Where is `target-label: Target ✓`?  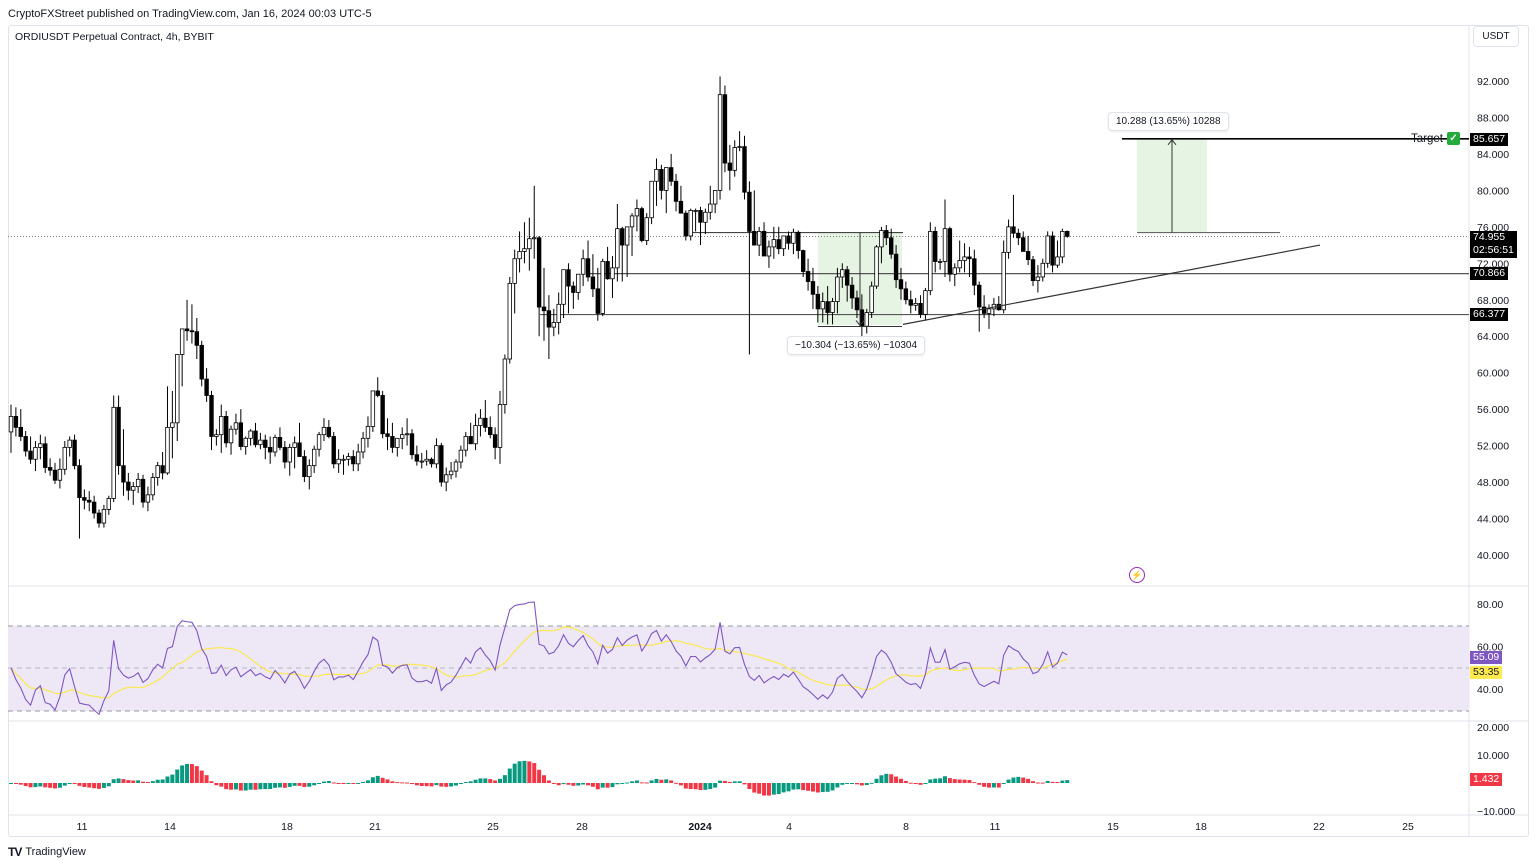
target-label: Target ✓ is located at coordinates (1435, 138).